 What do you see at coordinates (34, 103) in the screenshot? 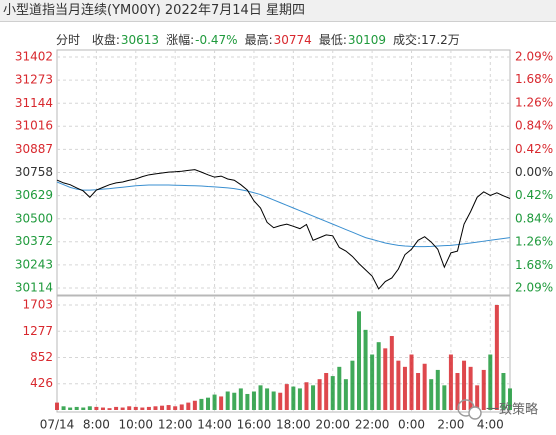
I see `y-tick-label: 31144` at bounding box center [34, 103].